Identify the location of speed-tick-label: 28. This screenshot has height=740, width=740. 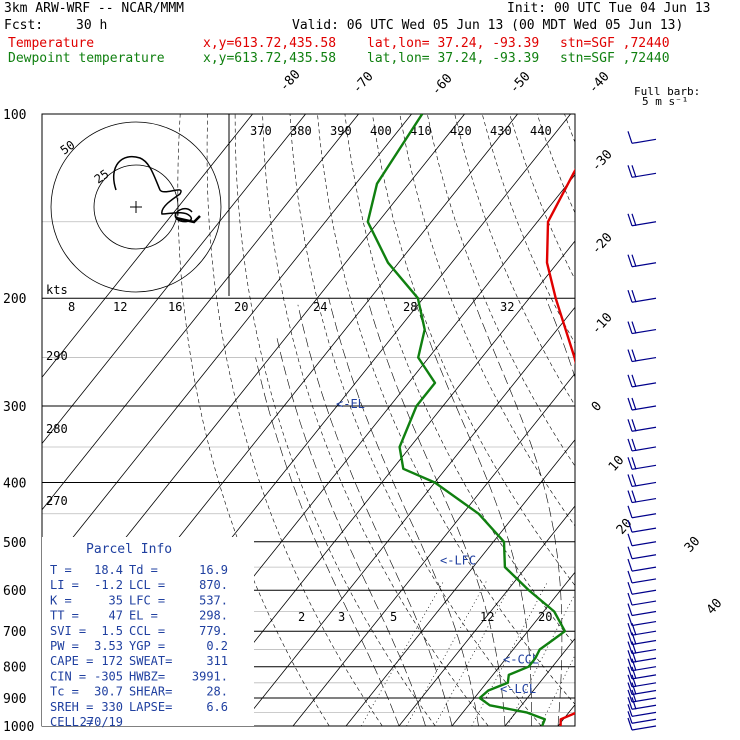
(410, 307).